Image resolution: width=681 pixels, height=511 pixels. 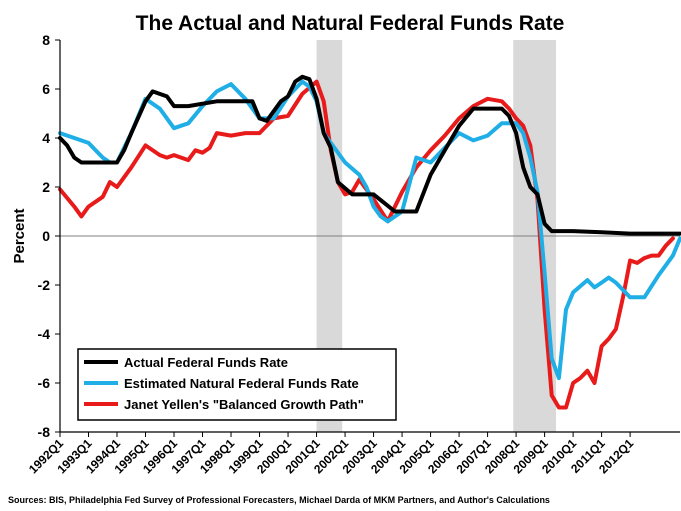 I want to click on y-tick-label: 4, so click(x=46, y=138).